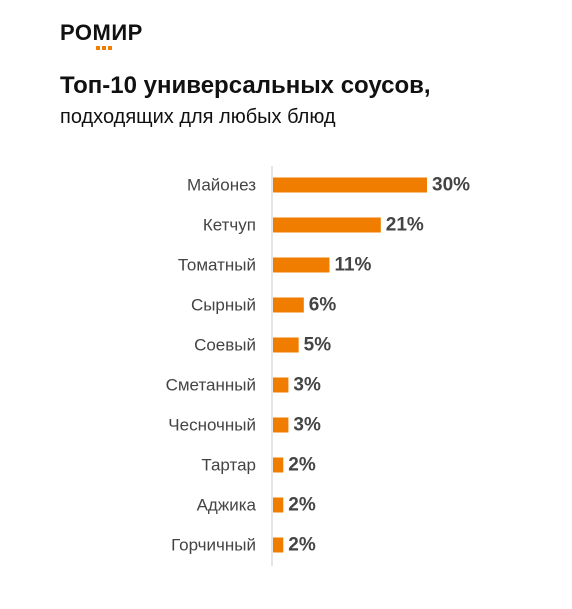 This screenshot has height=609, width=572. I want to click on value-label: 11%, so click(352, 265).